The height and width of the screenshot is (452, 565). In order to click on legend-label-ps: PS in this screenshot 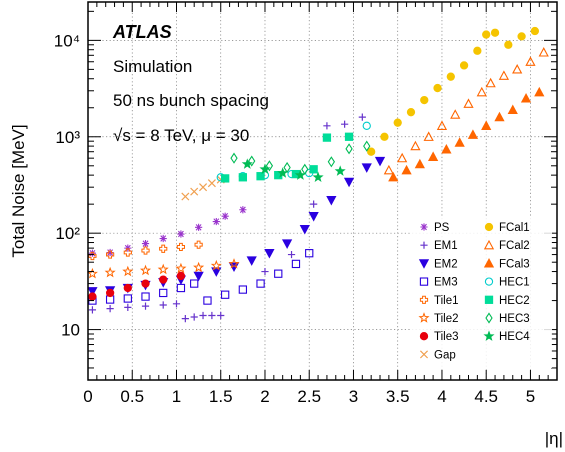, I will do `click(442, 228)`.